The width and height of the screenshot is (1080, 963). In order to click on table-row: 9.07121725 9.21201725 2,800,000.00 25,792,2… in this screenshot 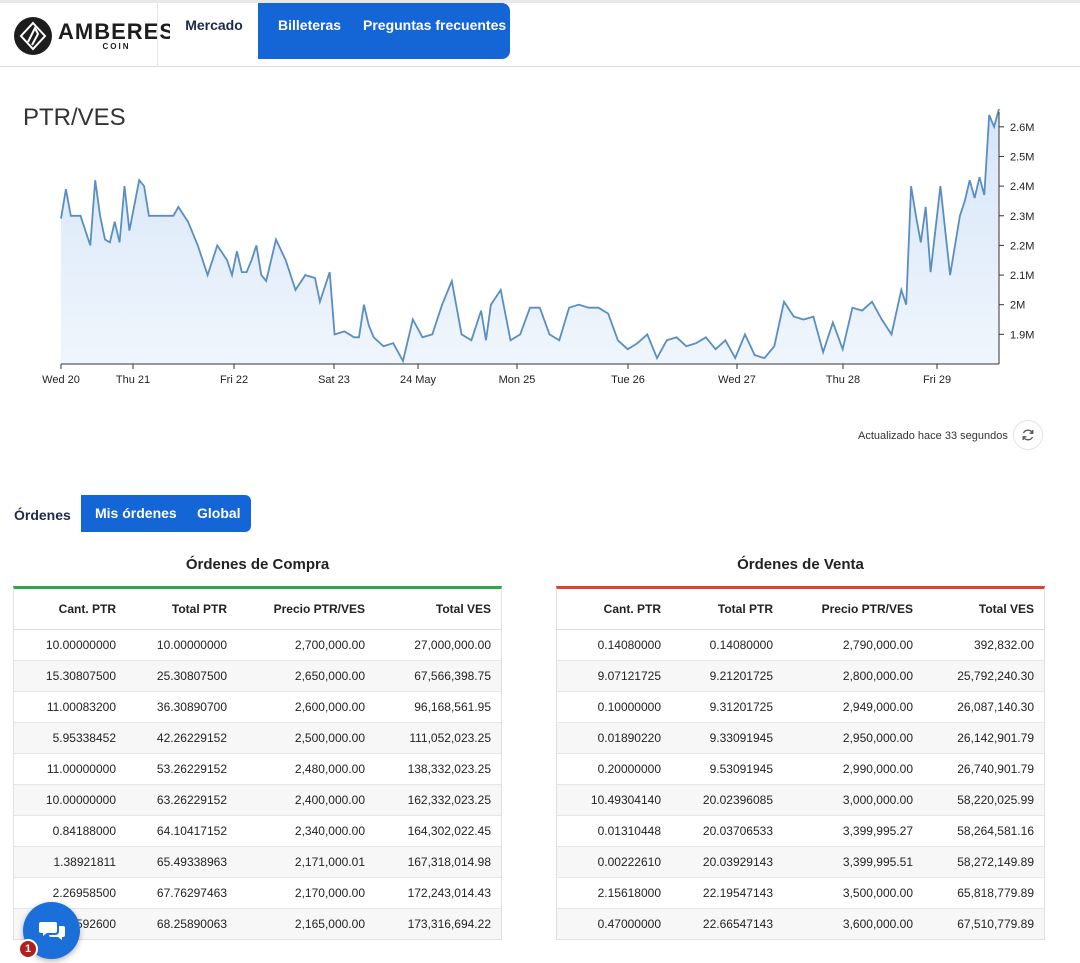, I will do `click(800, 676)`.